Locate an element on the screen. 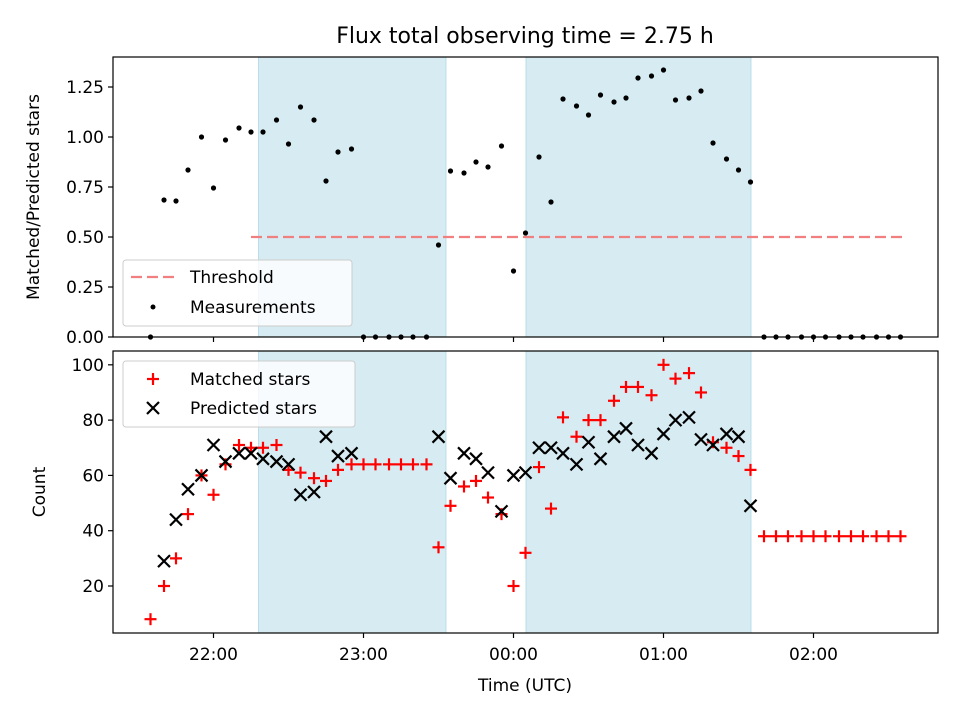 Image resolution: width=960 pixels, height=720 pixels. count-y-tick-label: 60 is located at coordinates (93, 476).